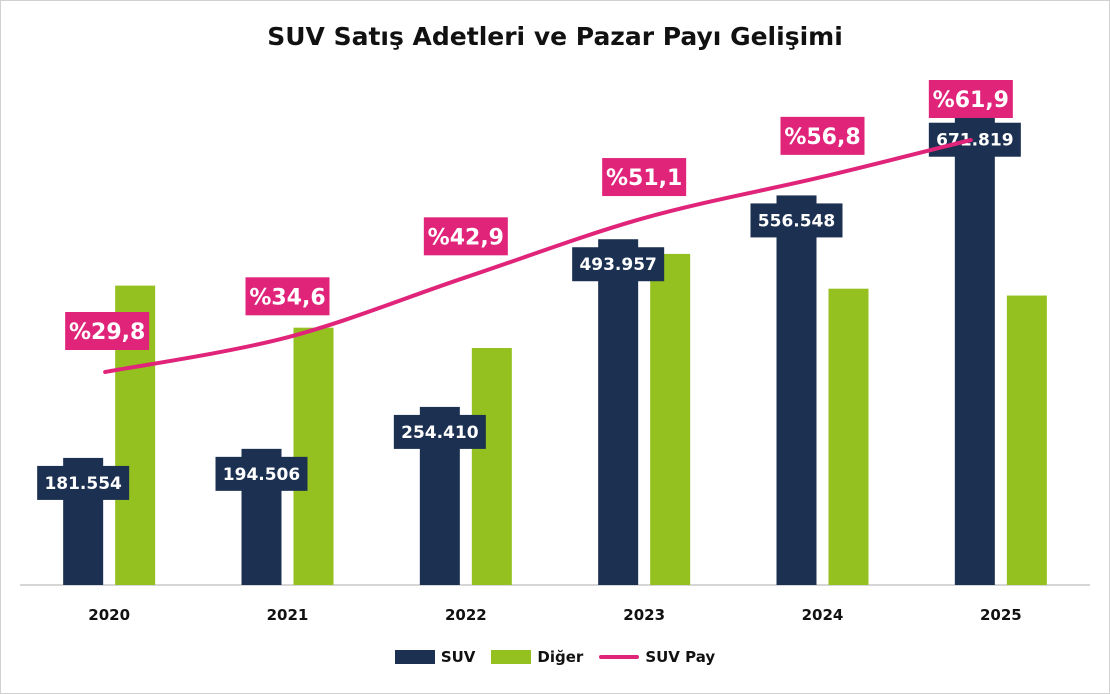  I want to click on x-tick-2020: 2020, so click(109, 615).